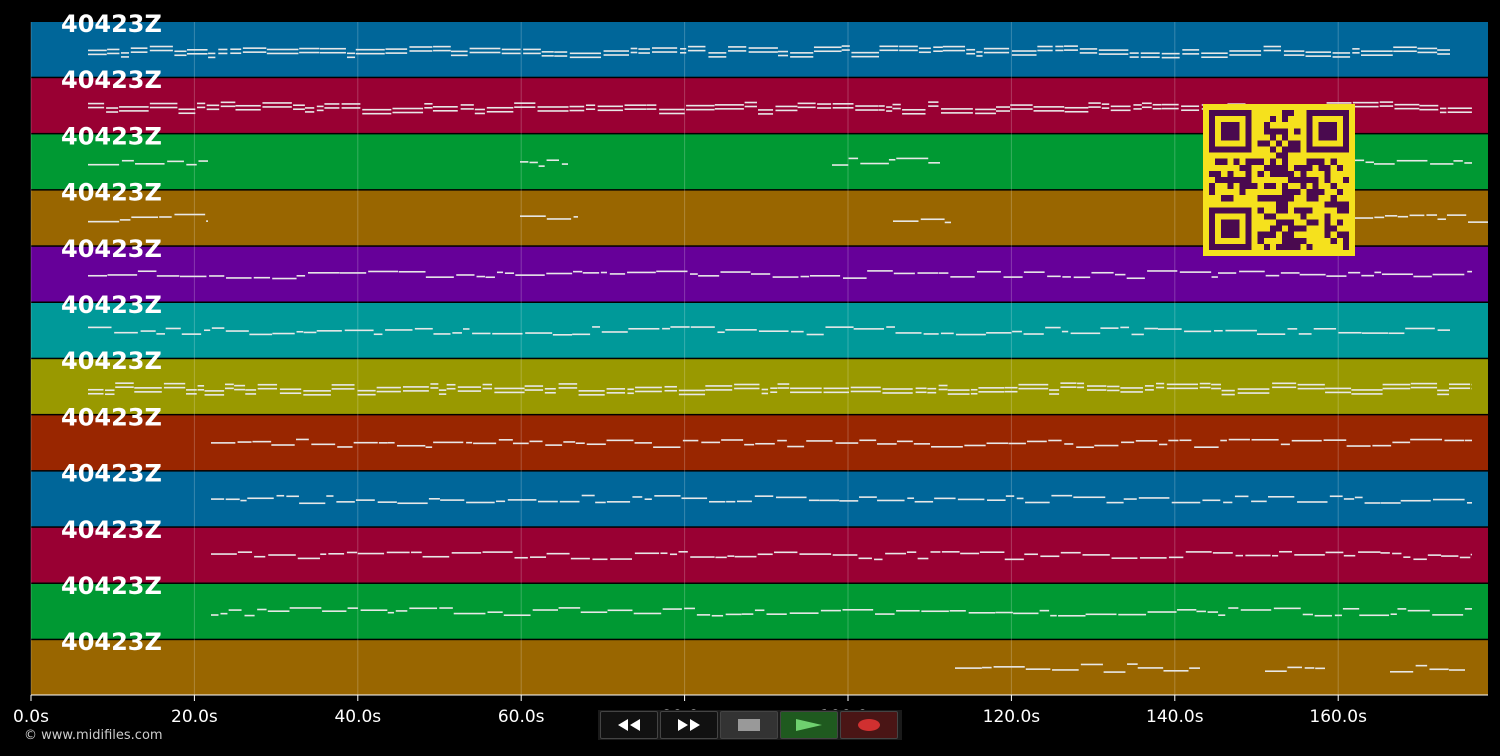  What do you see at coordinates (689, 725) in the screenshot?
I see `fast-forward-button` at bounding box center [689, 725].